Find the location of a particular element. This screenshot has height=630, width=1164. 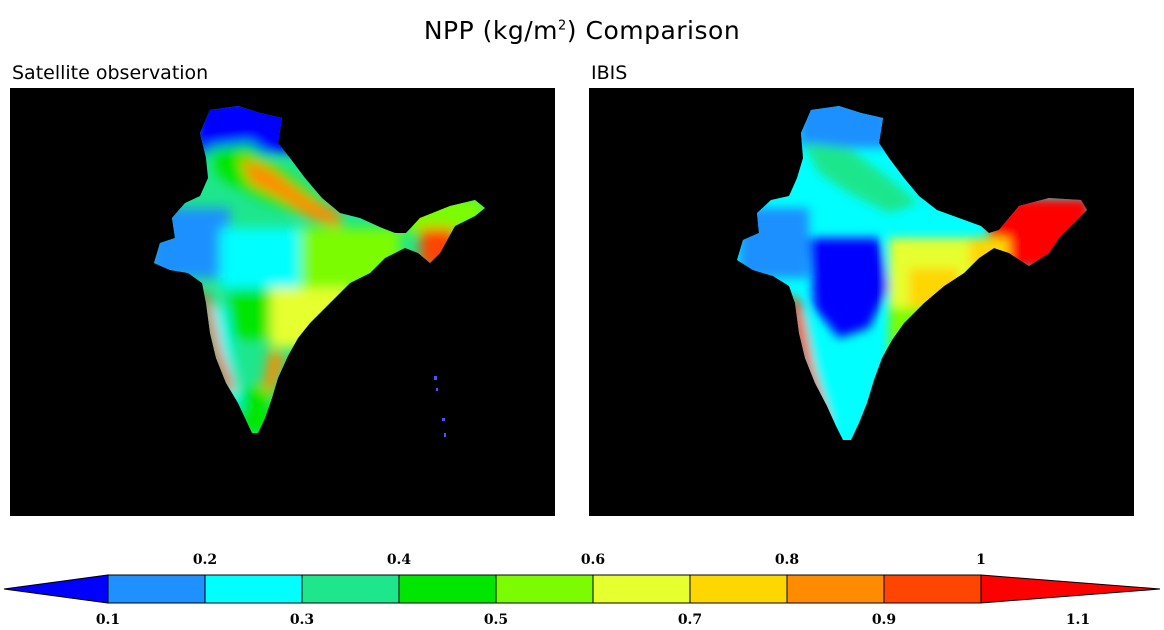

colorbar is located at coordinates (582, 589).